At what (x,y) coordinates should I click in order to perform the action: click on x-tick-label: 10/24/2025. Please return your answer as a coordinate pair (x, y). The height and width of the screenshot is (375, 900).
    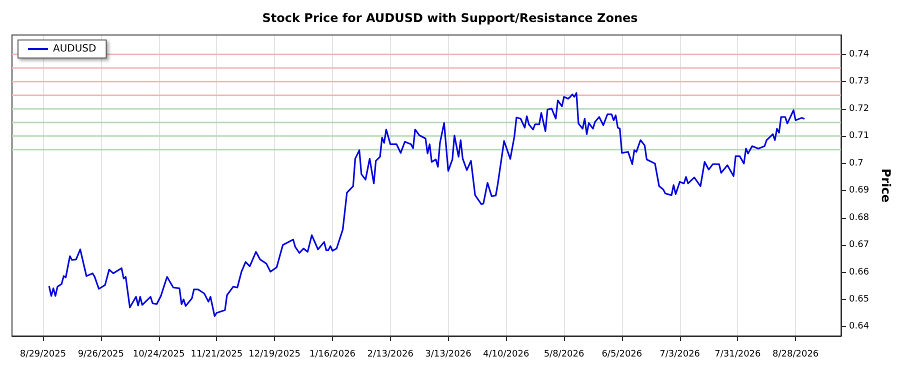
    Looking at the image, I should click on (158, 355).